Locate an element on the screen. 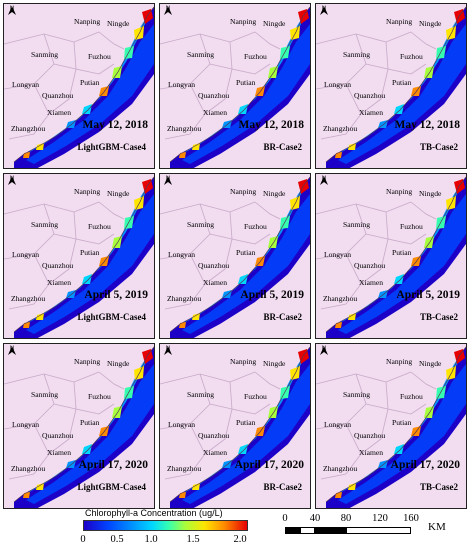 This screenshot has height=550, width=472. panel-method: LightGBM-Case4 is located at coordinates (112, 317).